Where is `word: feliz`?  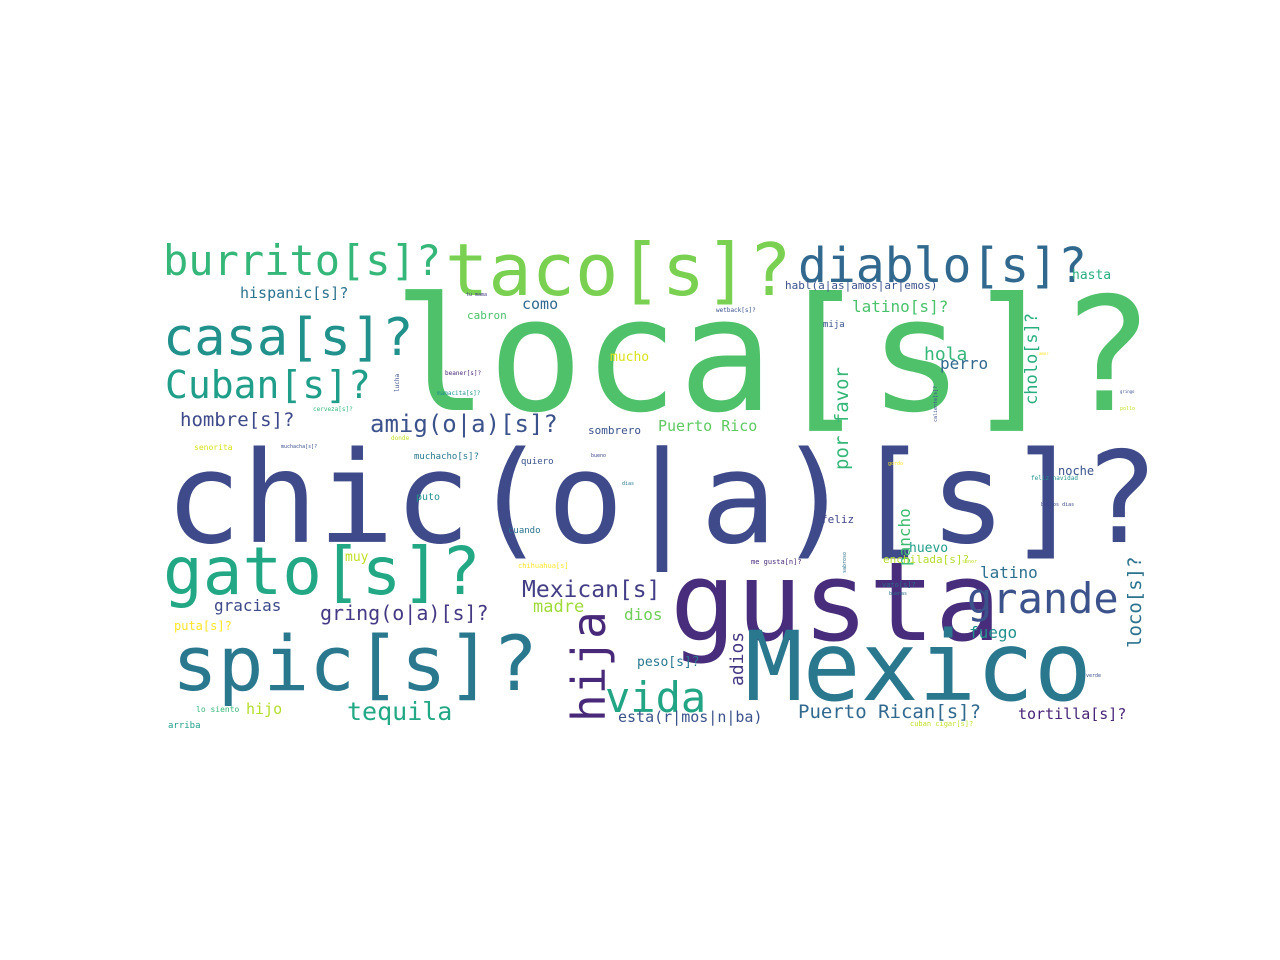
word: feliz is located at coordinates (837, 519).